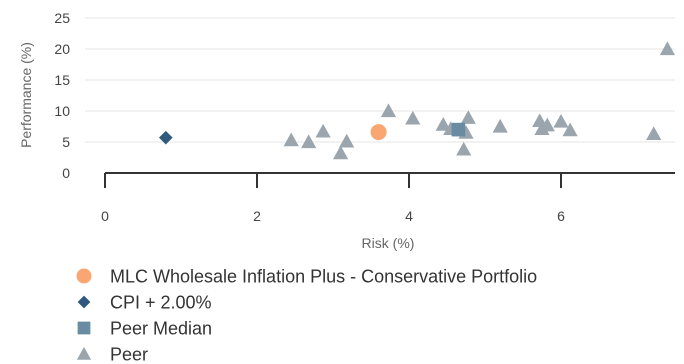 This screenshot has height=364, width=684. What do you see at coordinates (84, 276) in the screenshot?
I see `legend-circle-icon` at bounding box center [84, 276].